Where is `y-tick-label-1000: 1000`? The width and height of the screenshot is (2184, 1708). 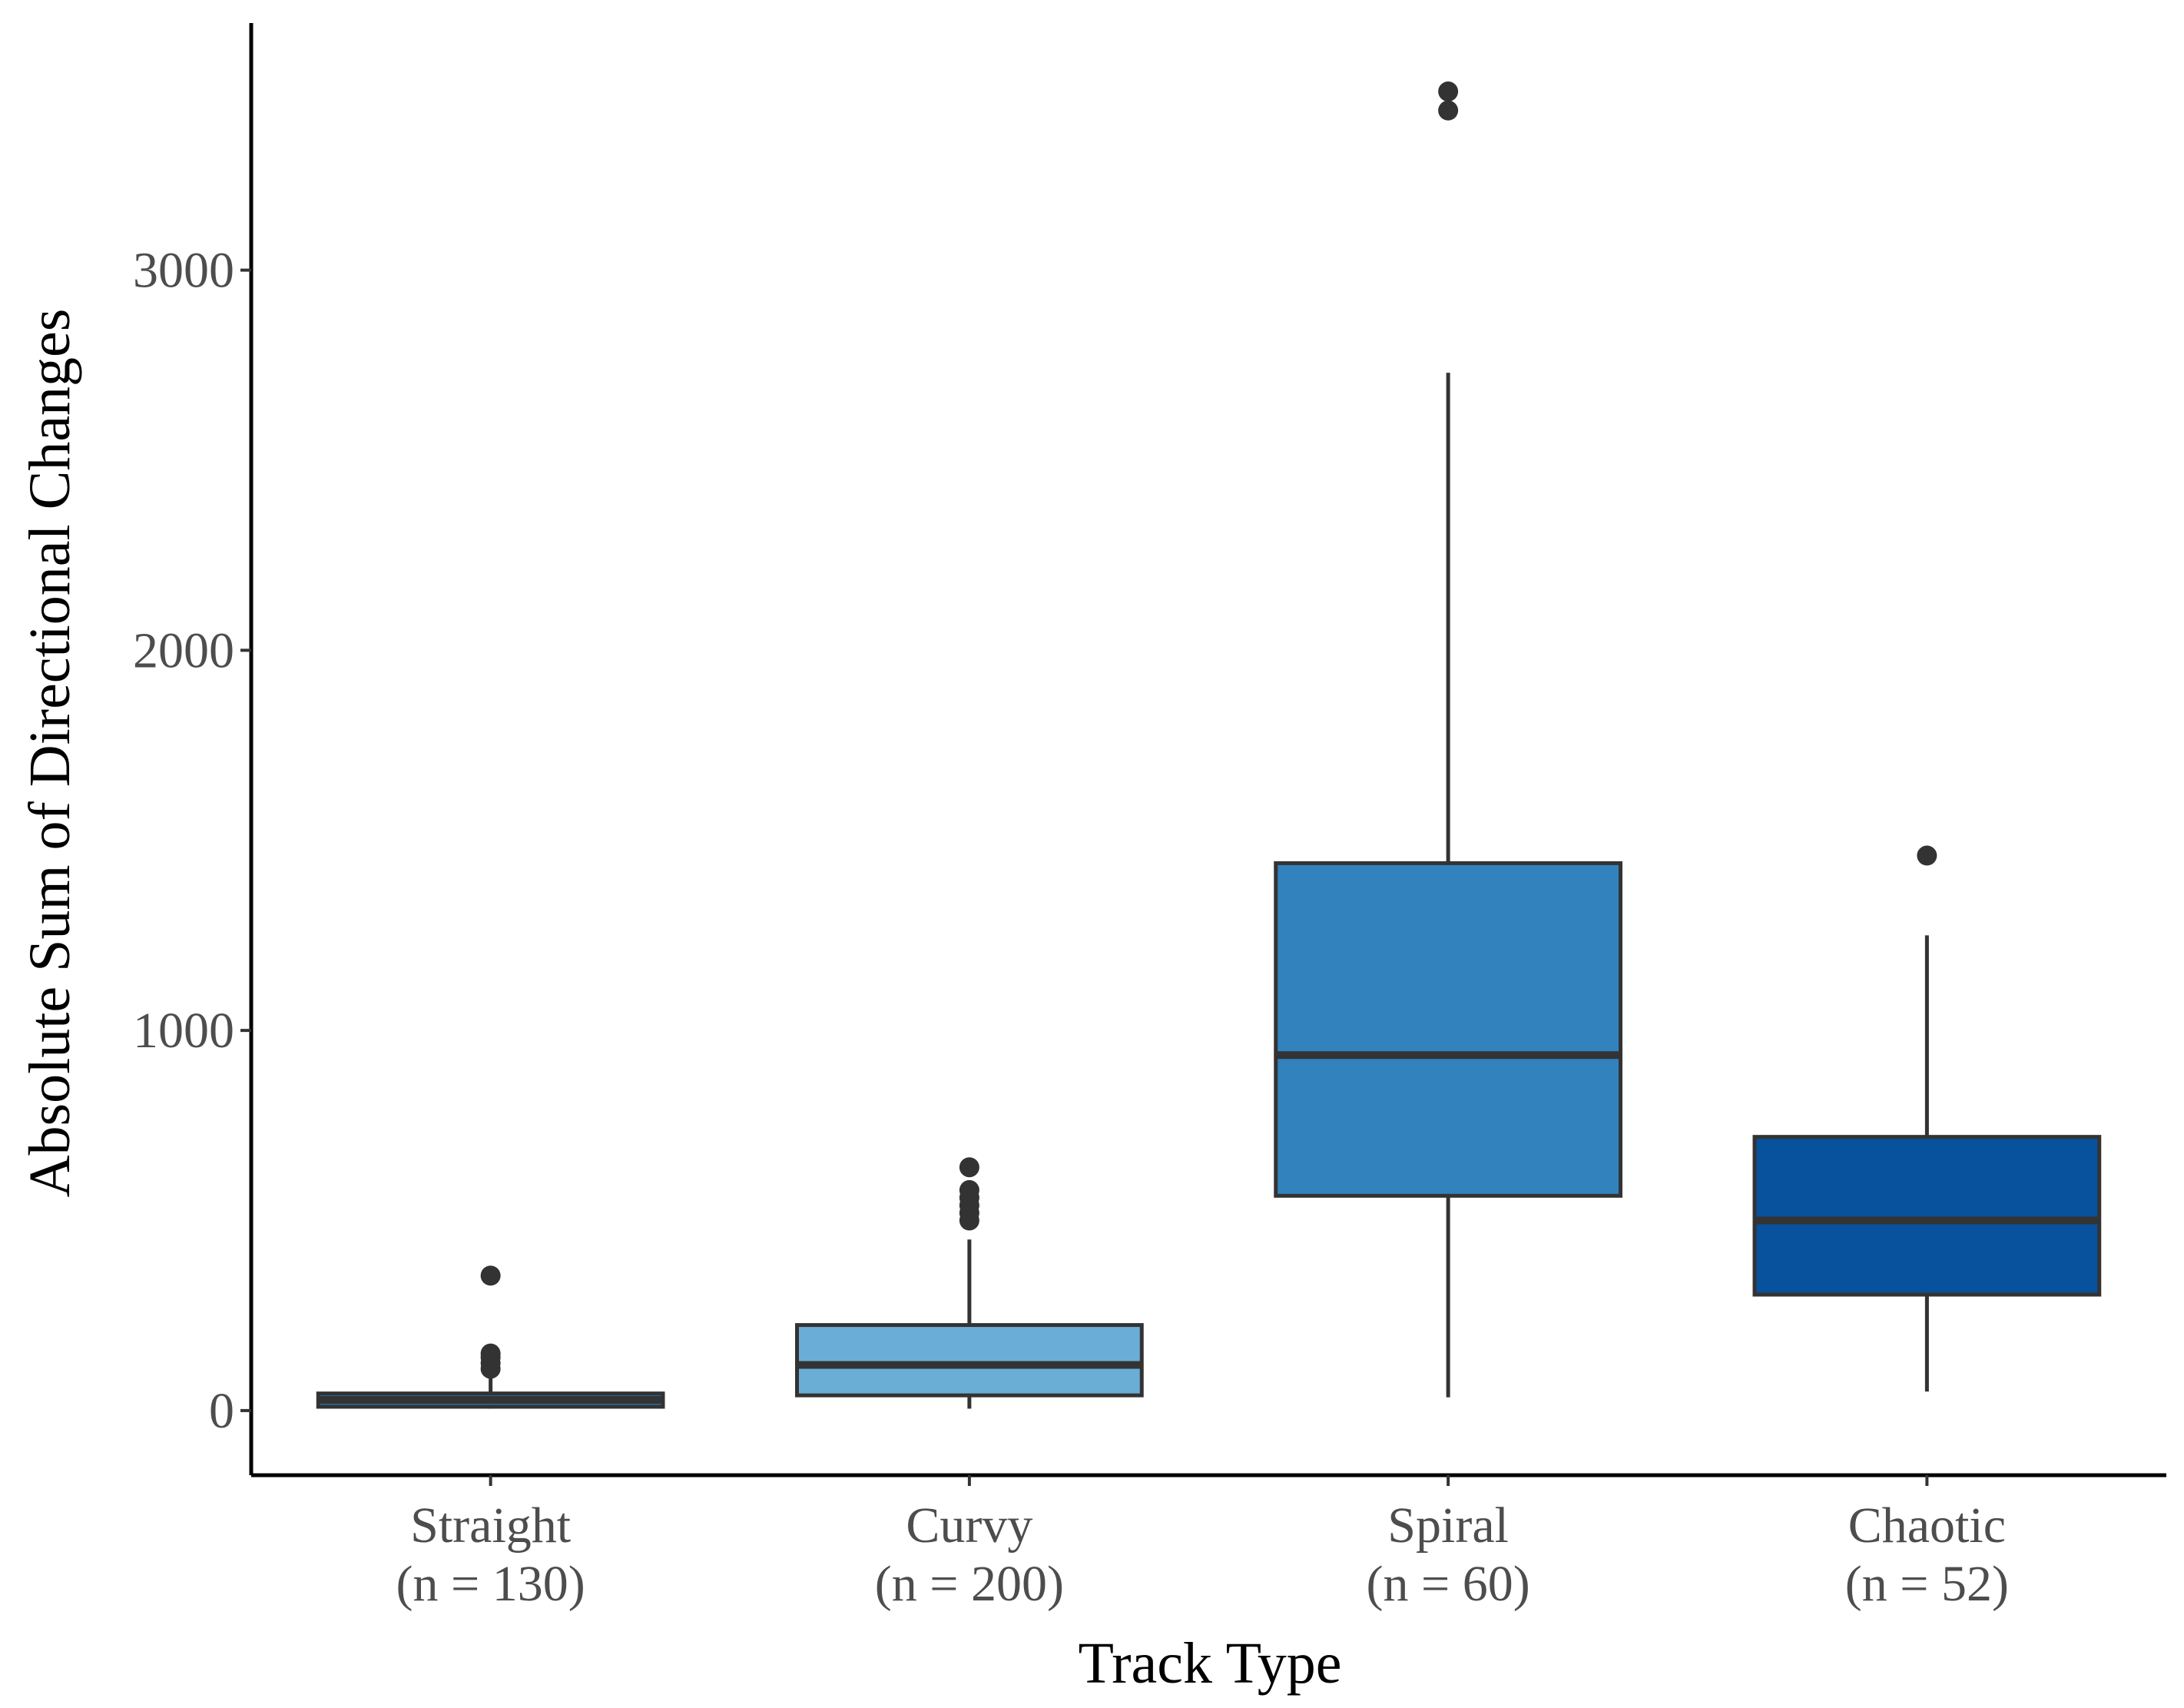
y-tick-label-1000: 1000 is located at coordinates (183, 1031).